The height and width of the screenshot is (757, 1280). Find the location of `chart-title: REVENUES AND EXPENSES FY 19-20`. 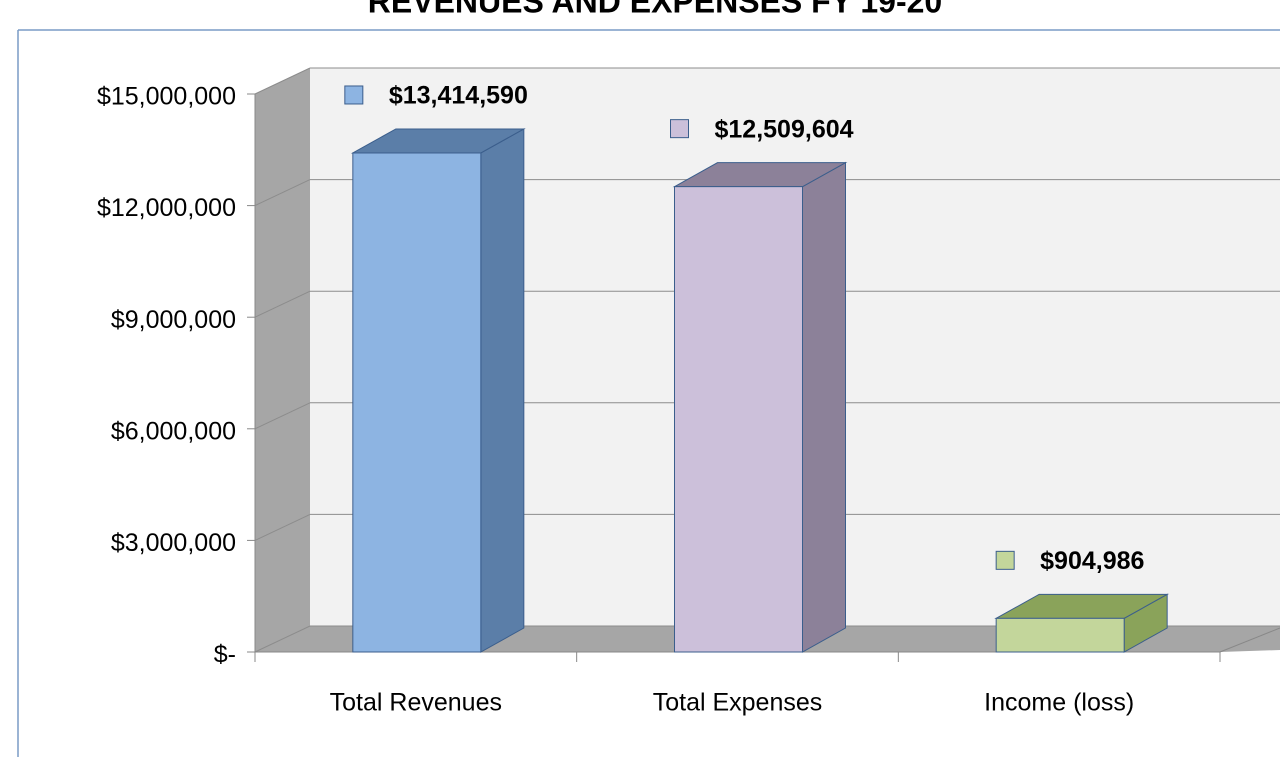

chart-title: REVENUES AND EXPENSES FY 19-20 is located at coordinates (655, 9).